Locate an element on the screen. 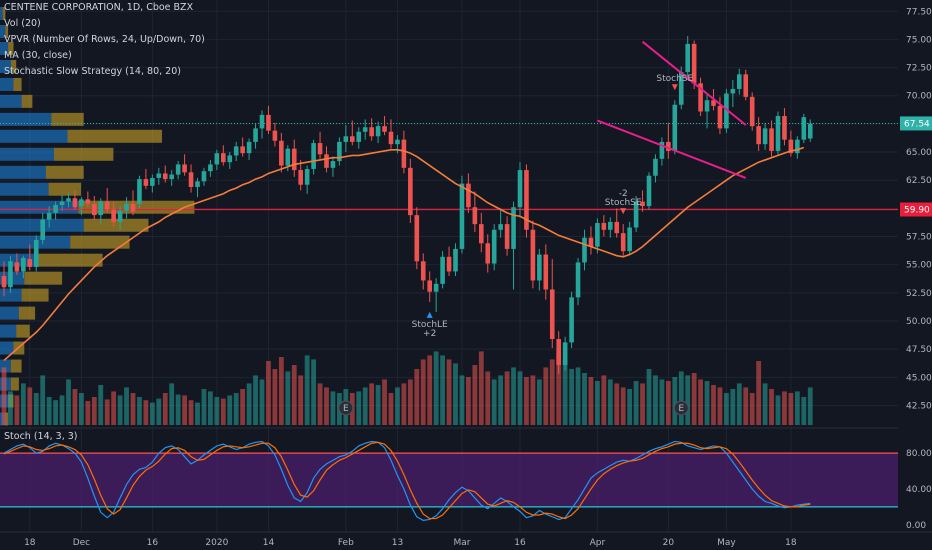  legend-vol: Vol (20) is located at coordinates (22, 23).